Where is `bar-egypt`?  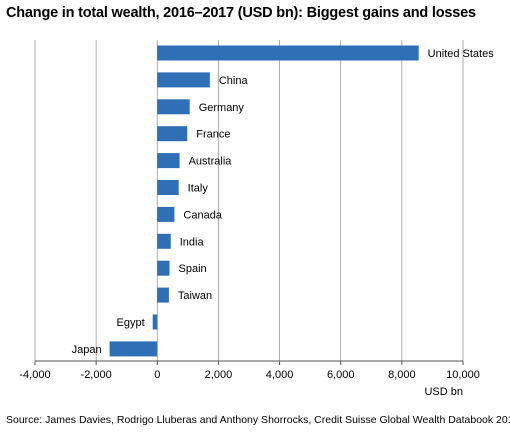
bar-egypt is located at coordinates (155, 322).